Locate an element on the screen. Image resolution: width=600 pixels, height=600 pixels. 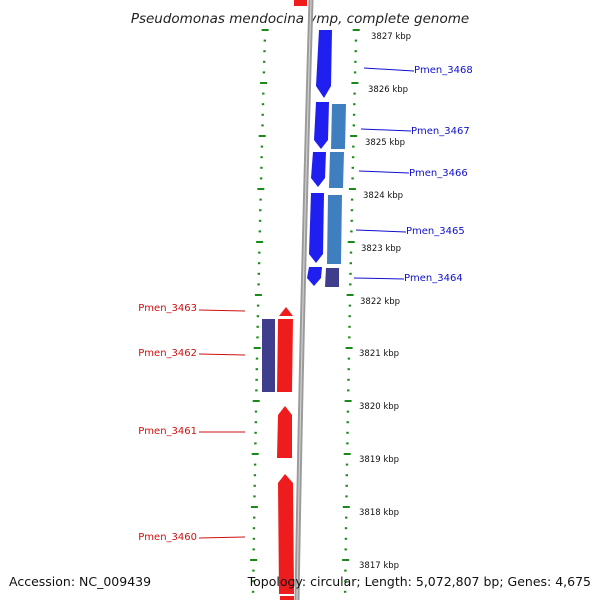
gene-pmen-3464-shape is located at coordinates (314, 276).